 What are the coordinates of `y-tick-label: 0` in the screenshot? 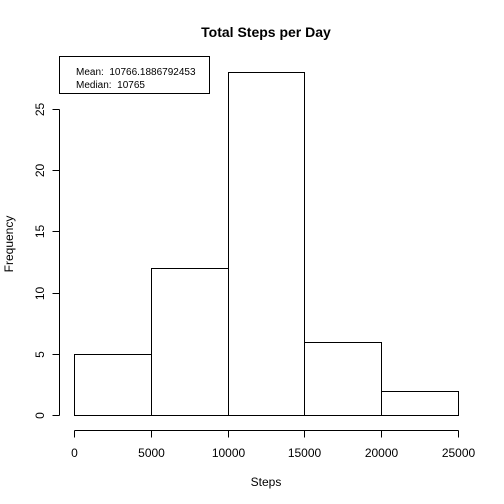 It's located at (40, 415).